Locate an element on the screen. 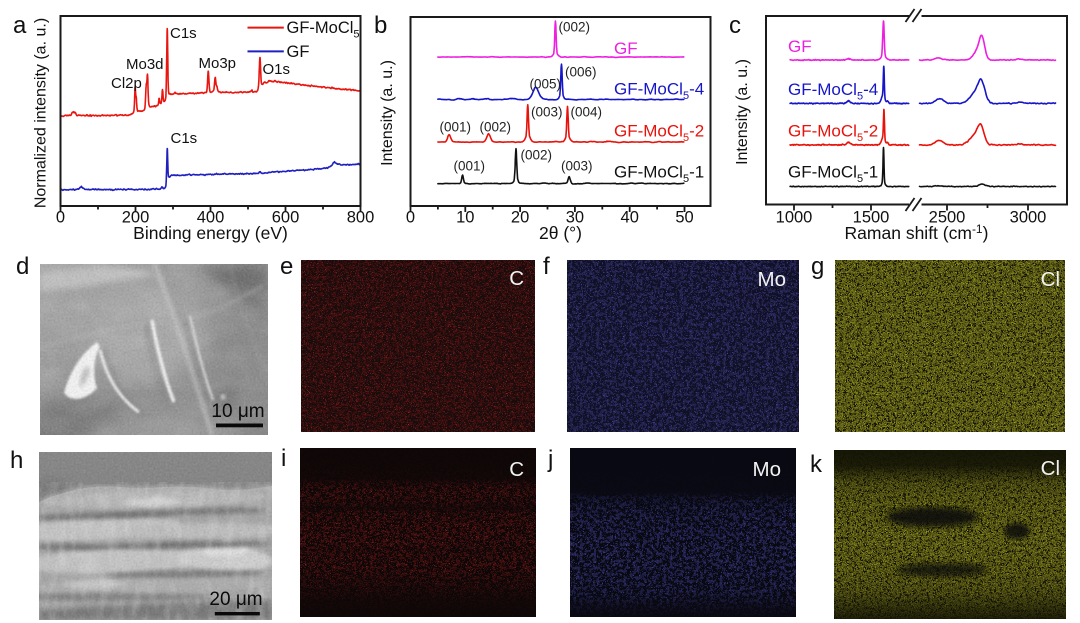  svg-text: Mo3d is located at coordinates (145, 64).